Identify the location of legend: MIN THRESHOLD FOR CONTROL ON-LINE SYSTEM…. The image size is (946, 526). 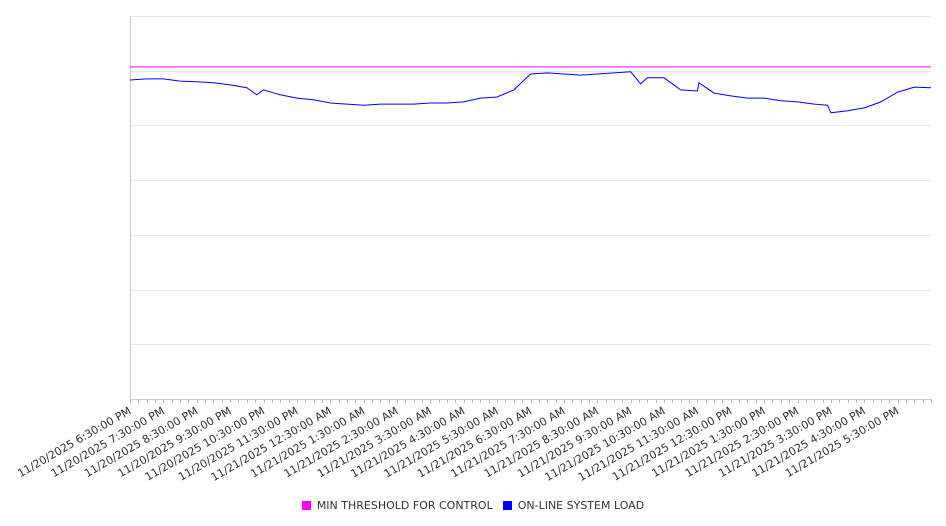
(473, 505).